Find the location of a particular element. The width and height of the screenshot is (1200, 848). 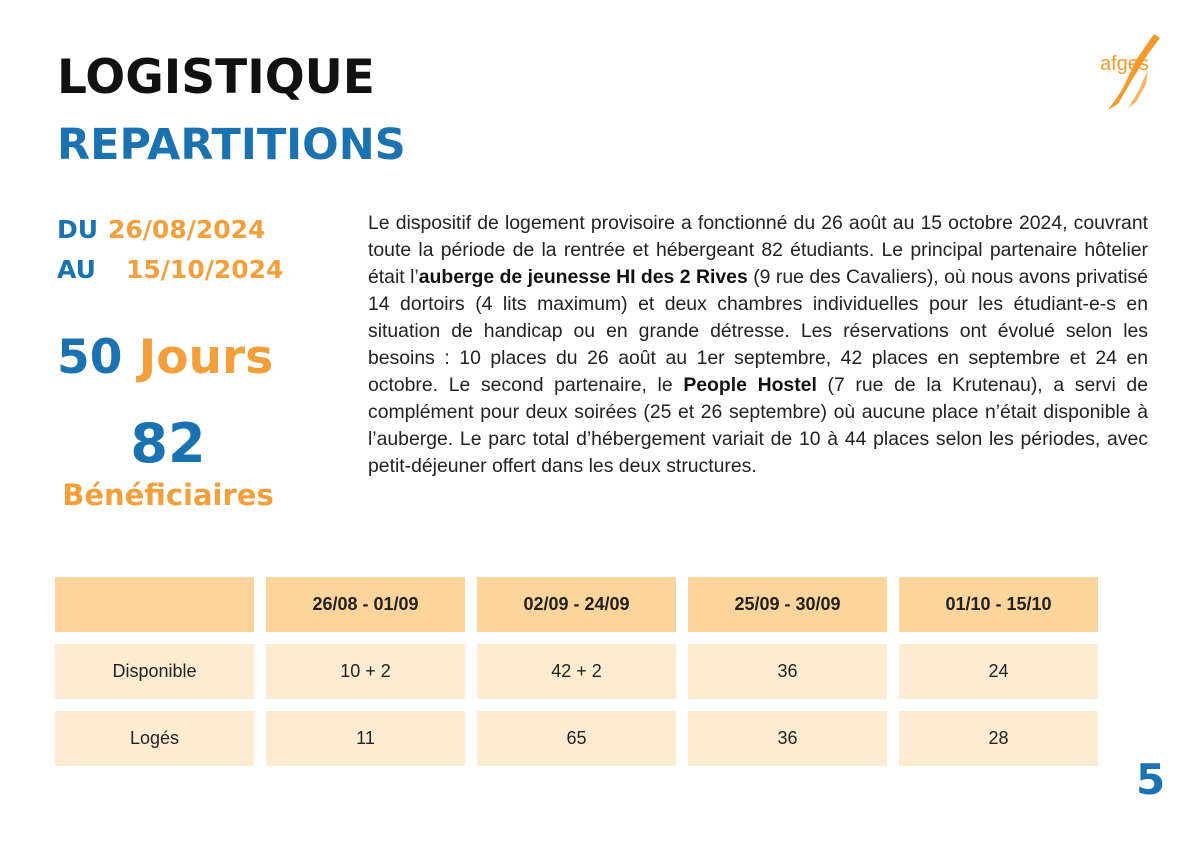

page-number: 5 is located at coordinates (1151, 779).